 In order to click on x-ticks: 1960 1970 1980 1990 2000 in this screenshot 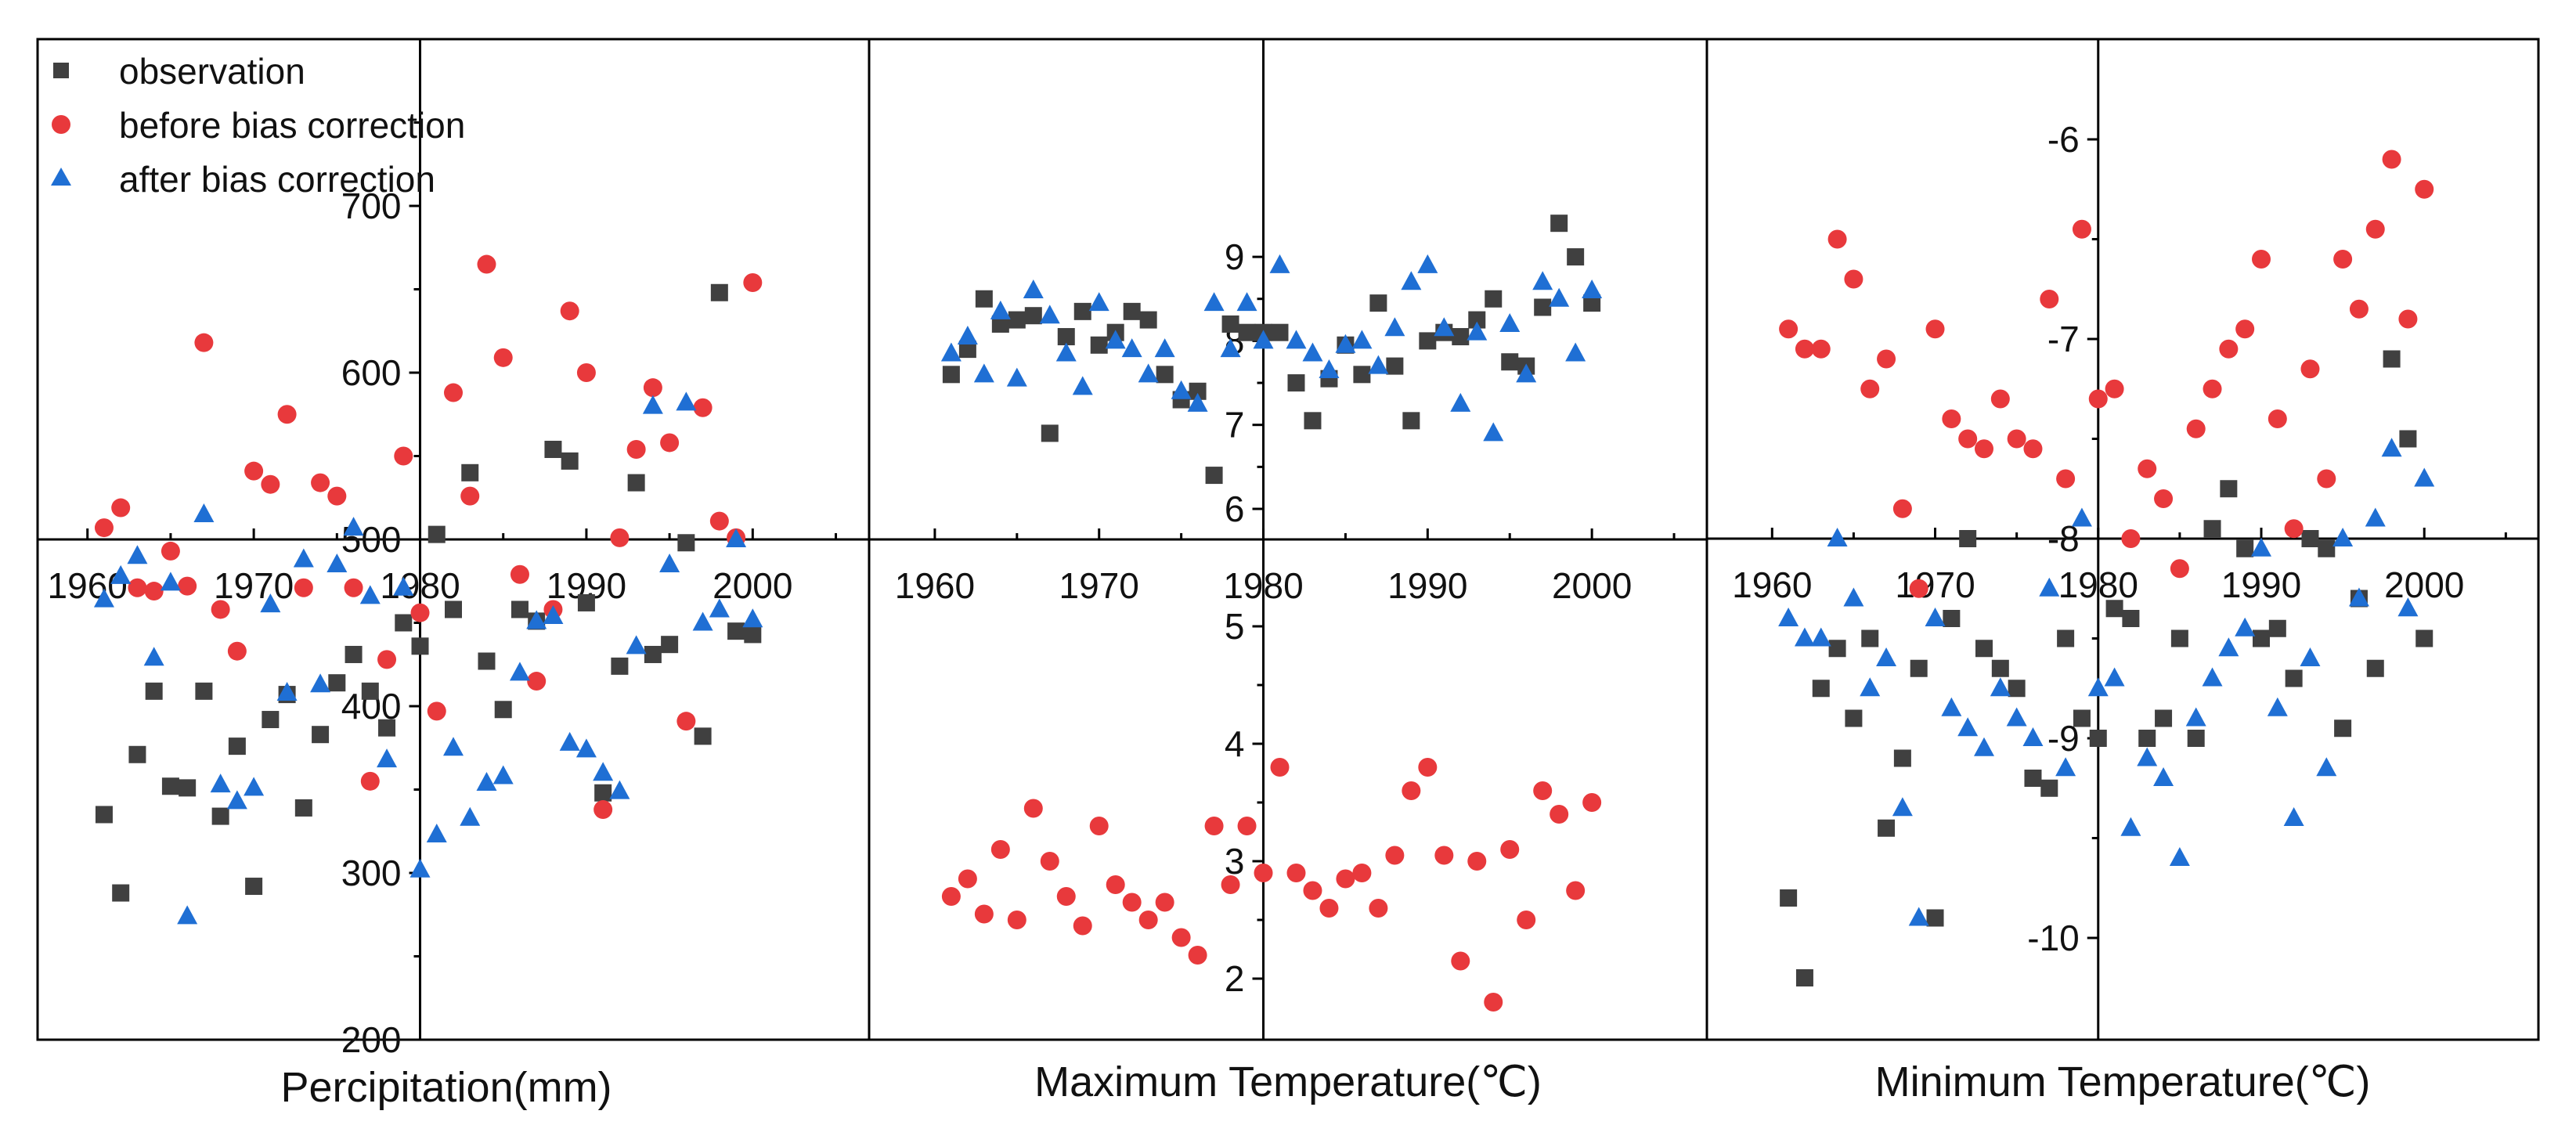, I will do `click(1285, 567)`.